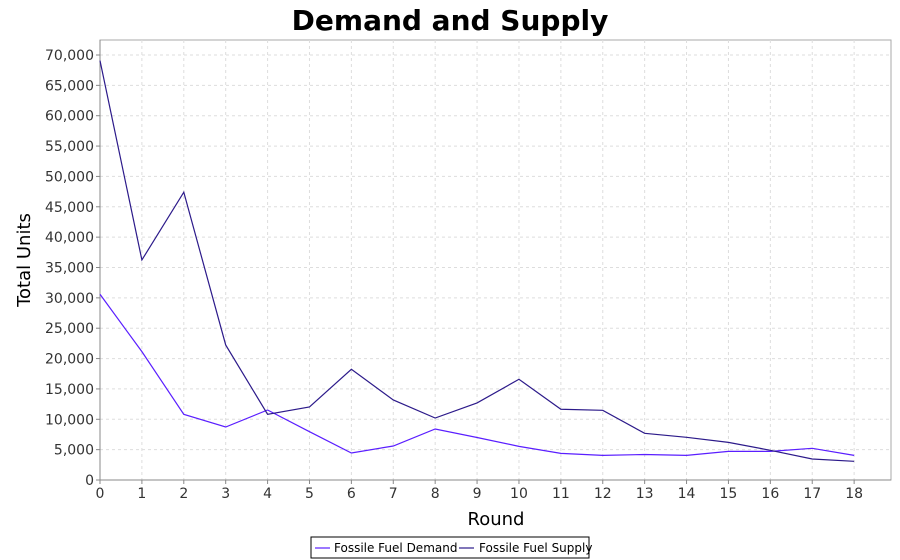 This screenshot has height=560, width=900. Describe the element at coordinates (69, 268) in the screenshot. I see `y-tick-label: 35,000` at that location.